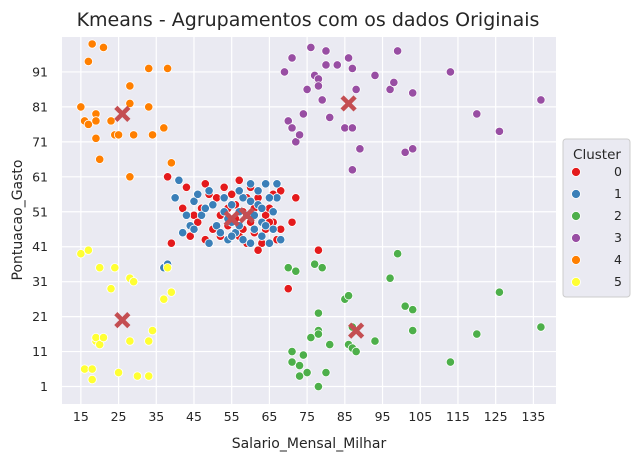 The image size is (639, 461). Describe the element at coordinates (194, 416) in the screenshot. I see `x-tick-label: 45` at that location.